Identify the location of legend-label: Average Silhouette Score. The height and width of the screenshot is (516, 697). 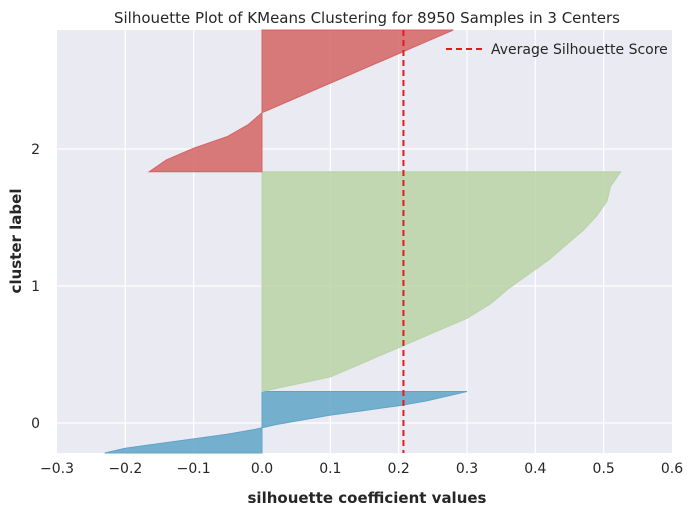
(579, 50).